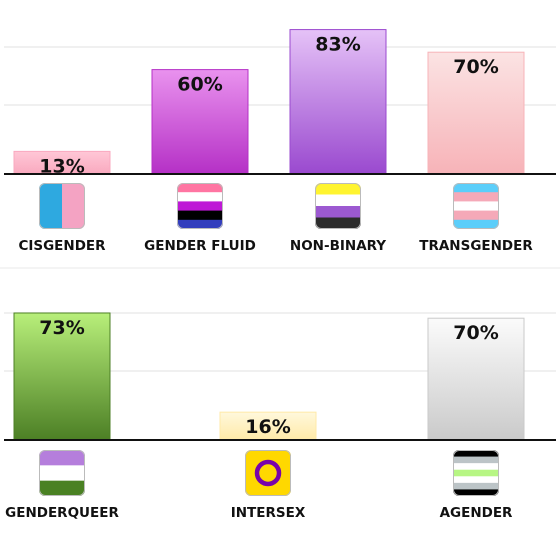 The image size is (560, 560). Describe the element at coordinates (338, 206) in the screenshot. I see `nonbinary-flag-icon` at that location.